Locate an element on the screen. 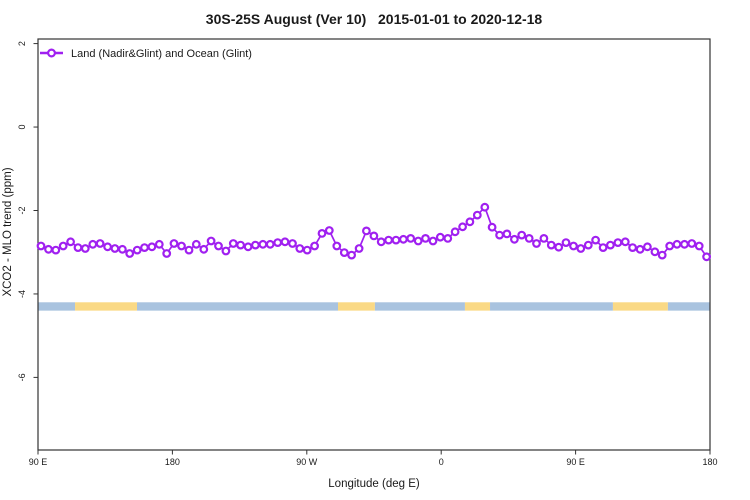 The width and height of the screenshot is (750, 500). x-tick-label: 90 E is located at coordinates (575, 462).